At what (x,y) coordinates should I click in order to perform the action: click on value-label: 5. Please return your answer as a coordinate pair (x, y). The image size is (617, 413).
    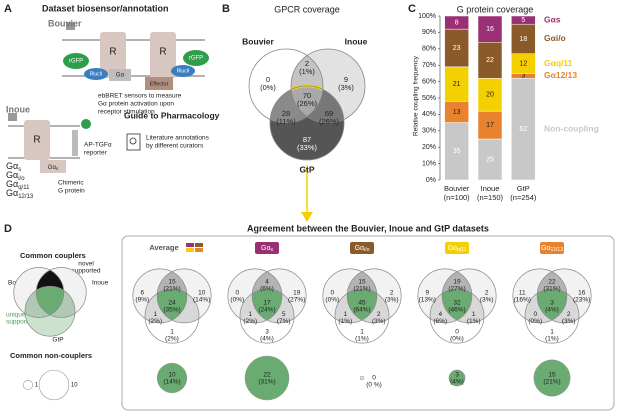
    Looking at the image, I should click on (523, 20).